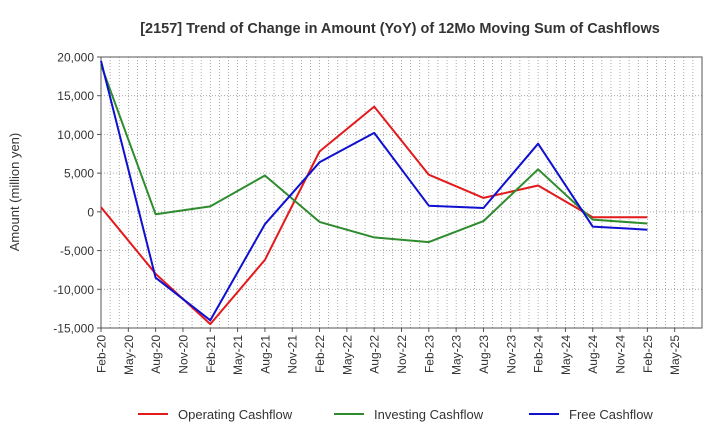  Describe the element at coordinates (75, 96) in the screenshot. I see `y-tick-label: 15,000` at that location.